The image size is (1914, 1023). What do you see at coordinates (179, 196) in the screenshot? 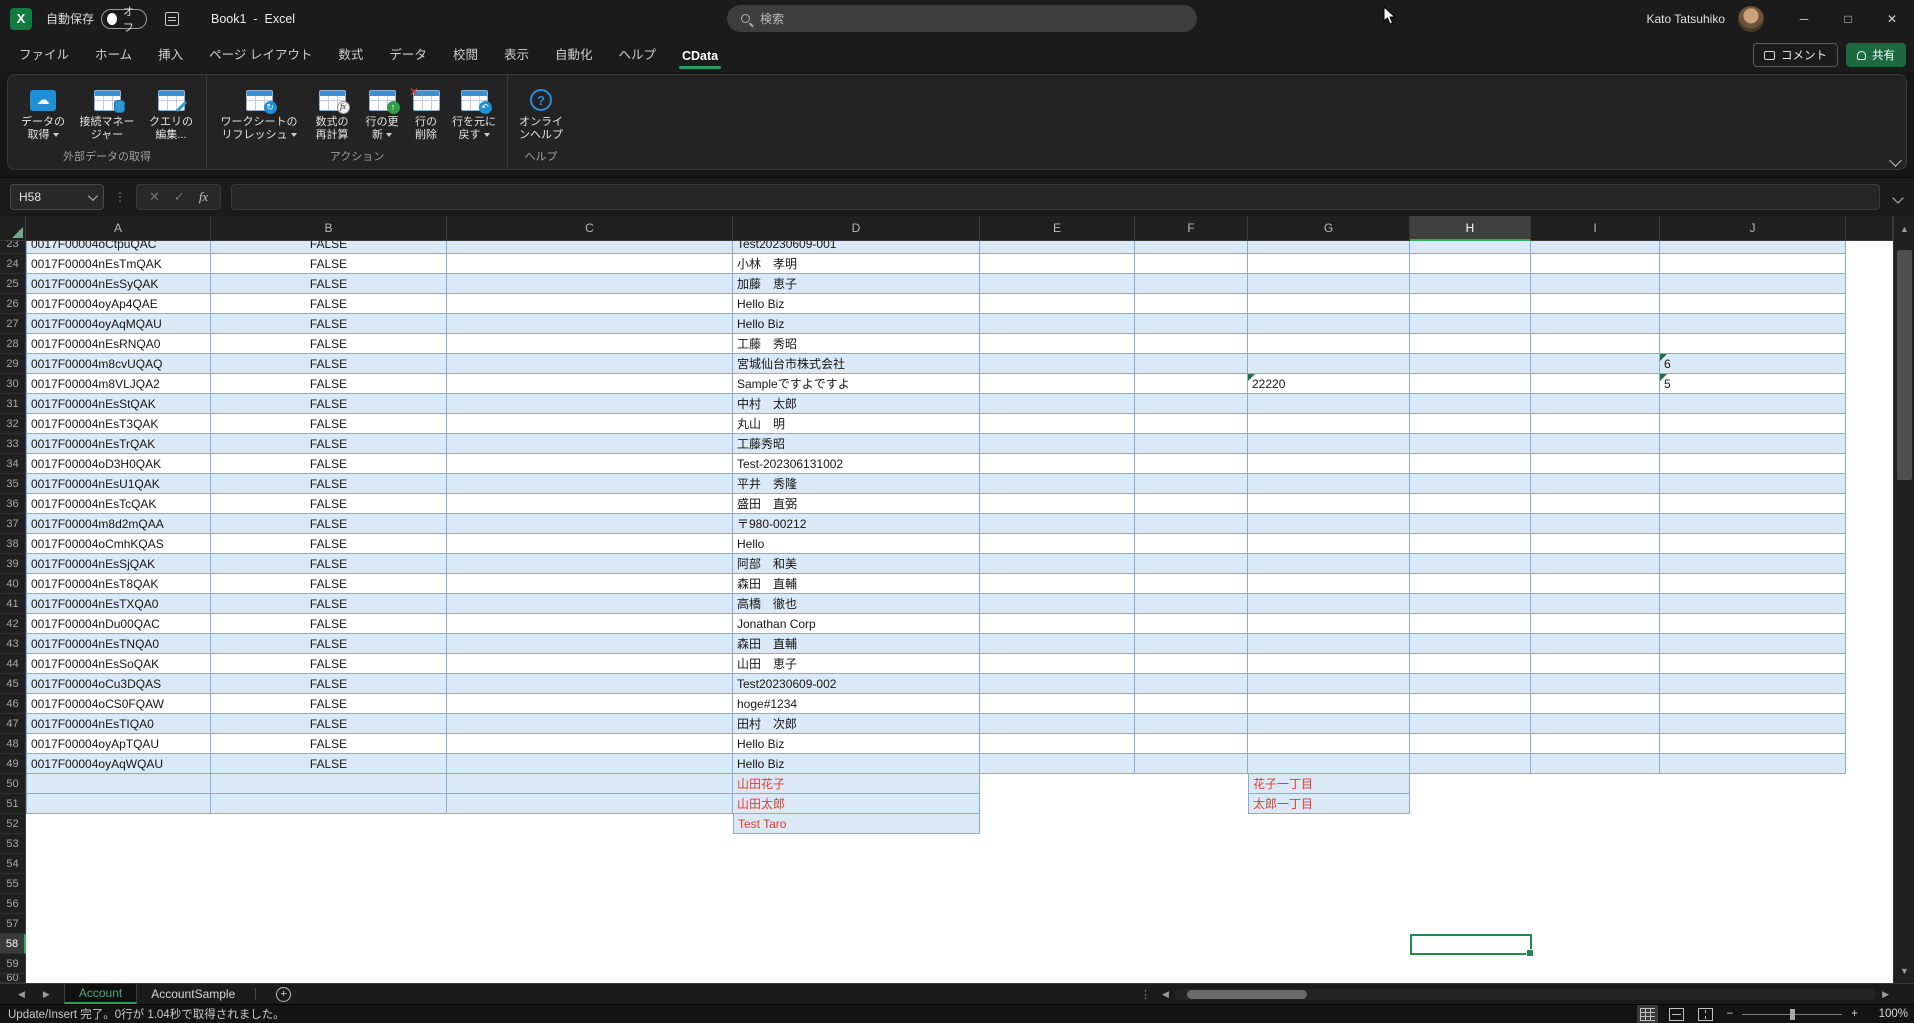
I see `enter-formula-icon: ✓` at bounding box center [179, 196].